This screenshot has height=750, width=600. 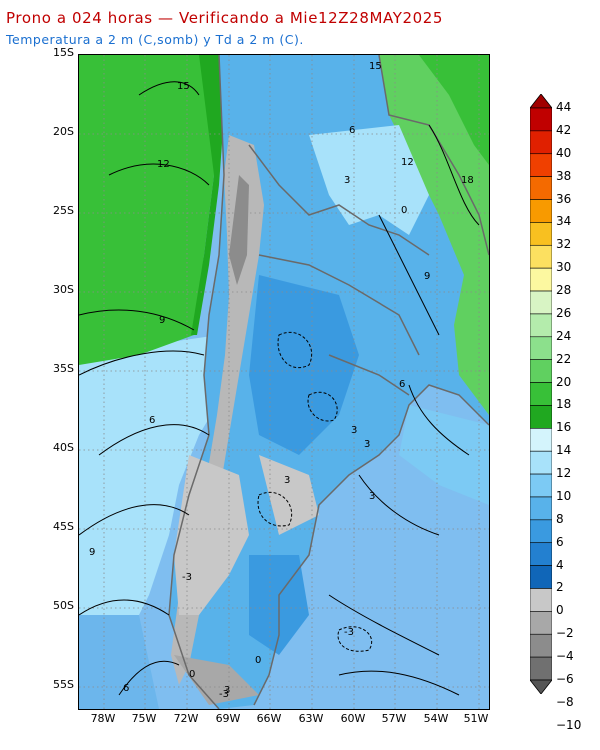 What do you see at coordinates (476, 718) in the screenshot?
I see `lon-label: 51W` at bounding box center [476, 718].